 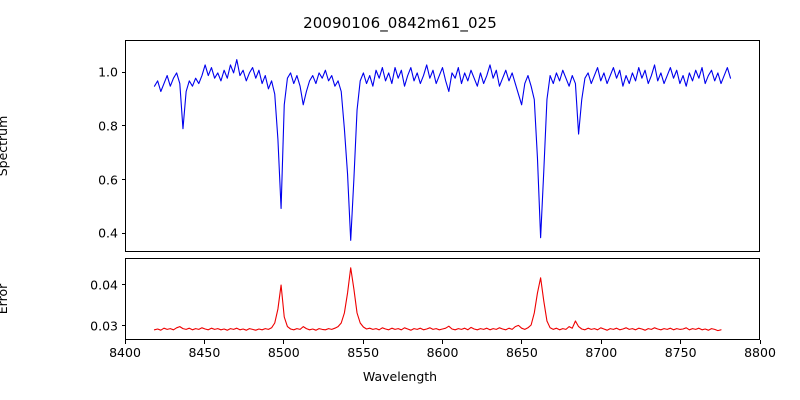 What do you see at coordinates (5, 146) in the screenshot?
I see `spectrum-y-axis-label: Spectrum` at bounding box center [5, 146].